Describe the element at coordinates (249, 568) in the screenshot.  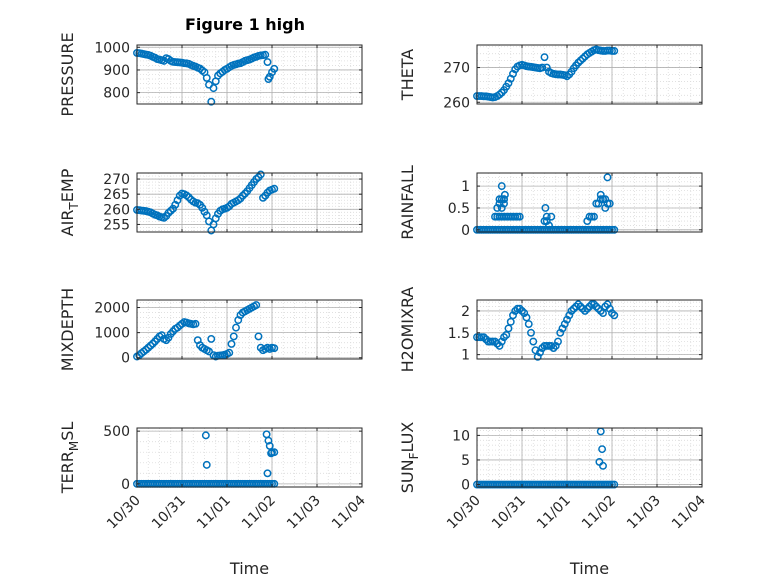
I see `x-axis-label: Time` at that location.